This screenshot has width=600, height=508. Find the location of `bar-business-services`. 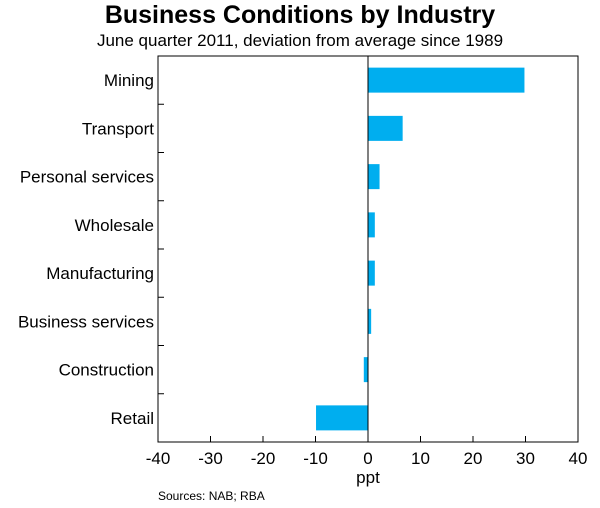

bar-business-services is located at coordinates (370, 321).